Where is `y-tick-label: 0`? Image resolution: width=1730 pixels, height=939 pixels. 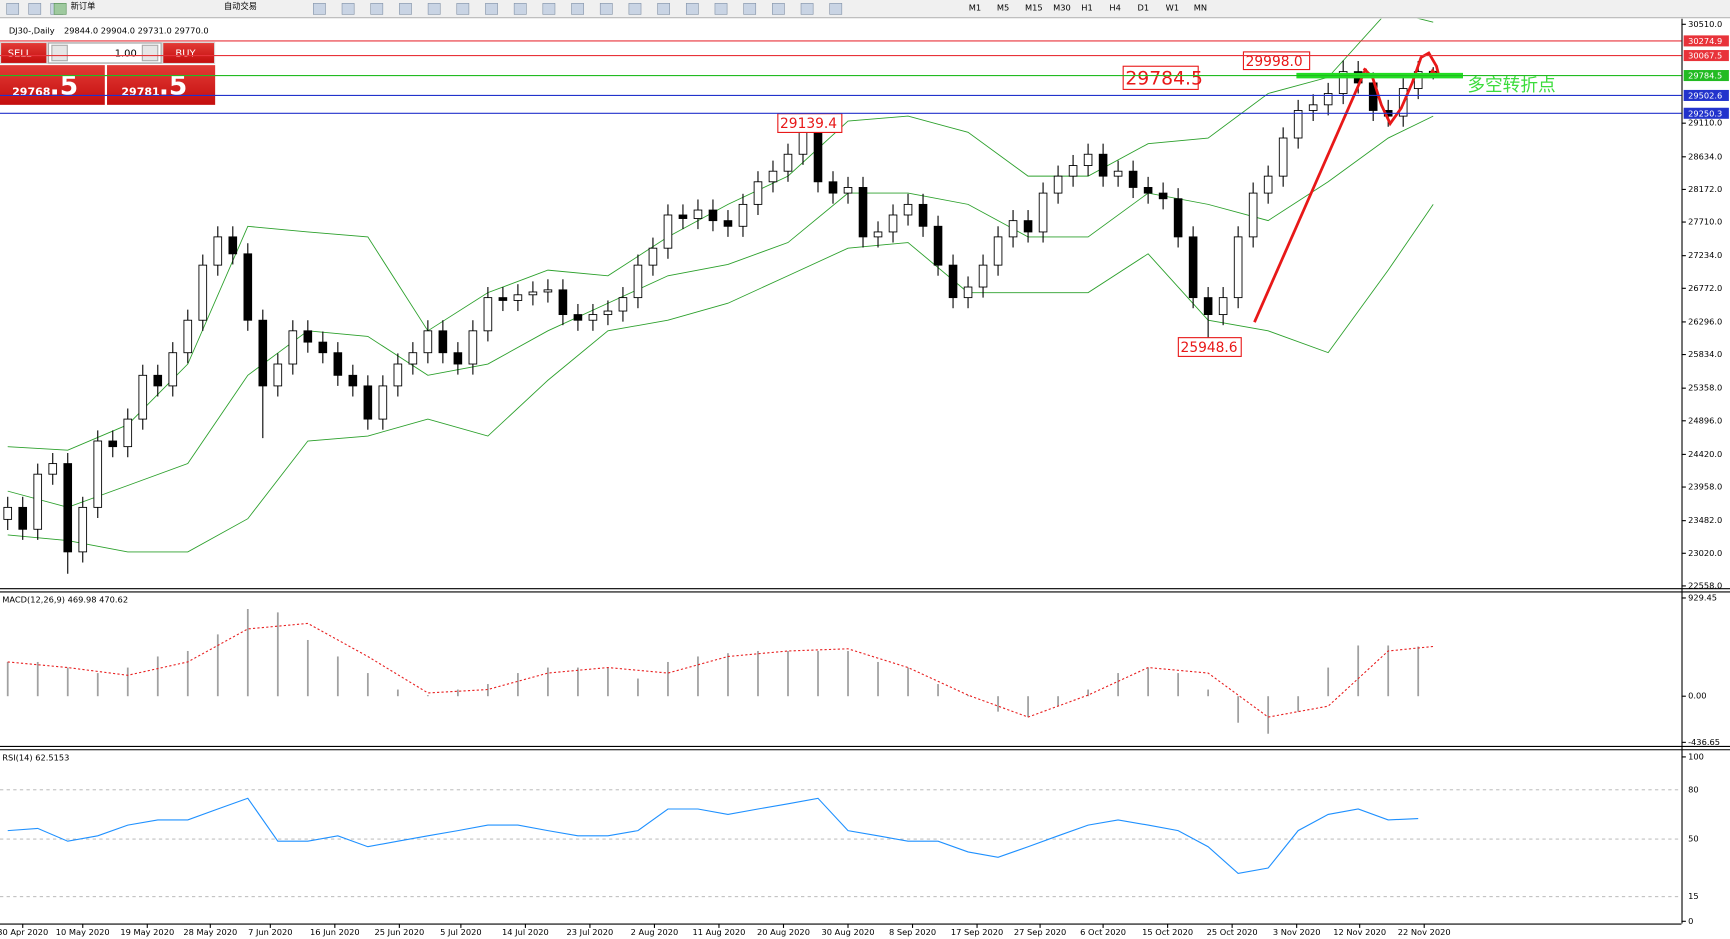
y-tick-label: 0 is located at coordinates (1690, 921).